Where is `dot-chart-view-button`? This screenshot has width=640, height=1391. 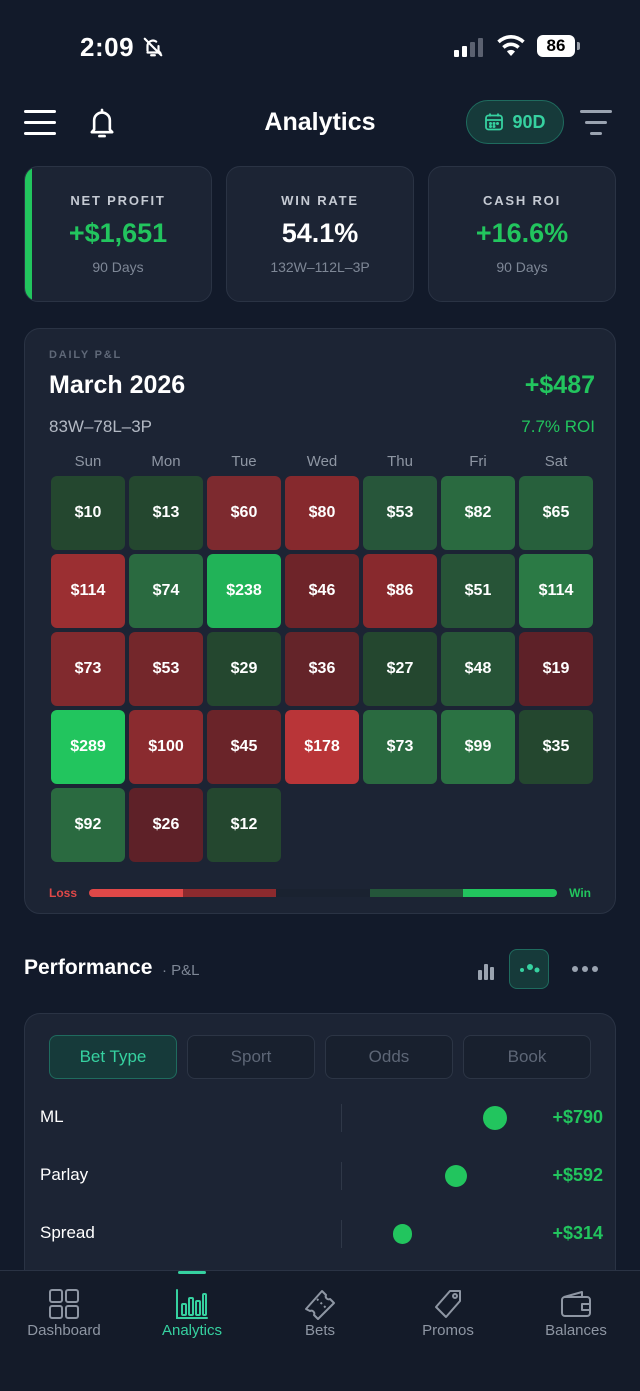
dot-chart-view-button is located at coordinates (529, 969).